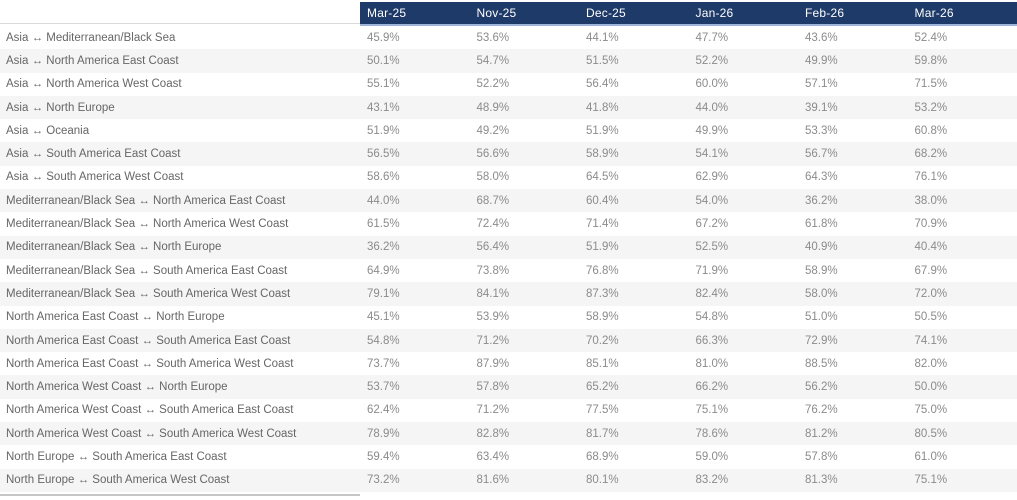  Describe the element at coordinates (602, 270) in the screenshot. I see `value-cell: 76.8%` at that location.